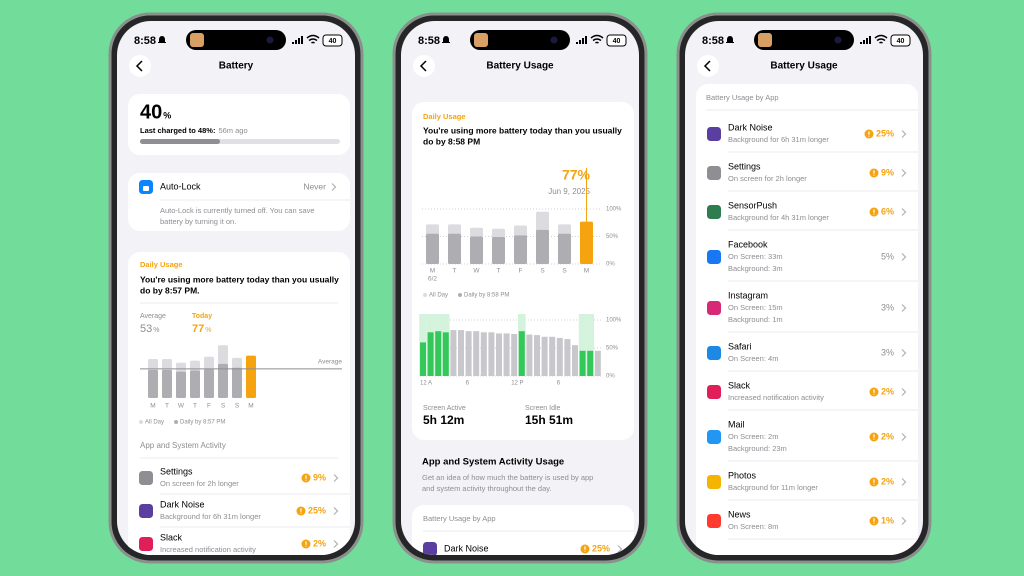 Image resolution: width=1024 pixels, height=576 pixels. What do you see at coordinates (753, 436) in the screenshot?
I see `app-detail: On Screen: 2m` at bounding box center [753, 436].